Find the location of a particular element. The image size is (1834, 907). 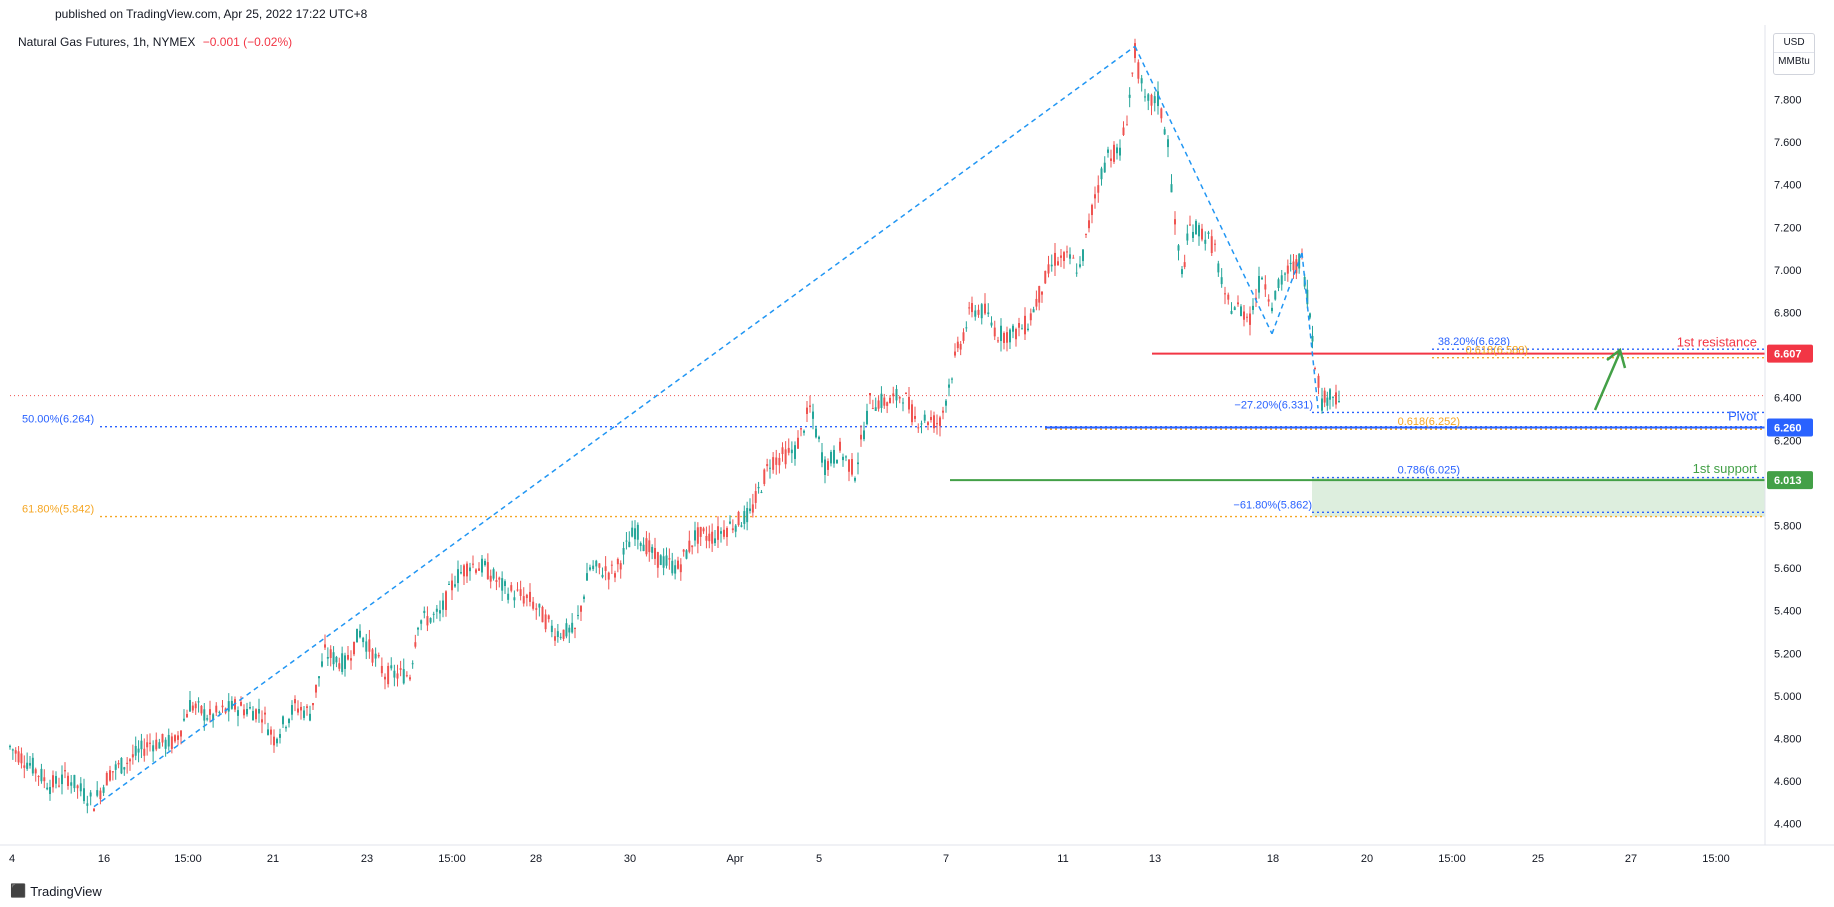

price-tag is located at coordinates (1790, 353).